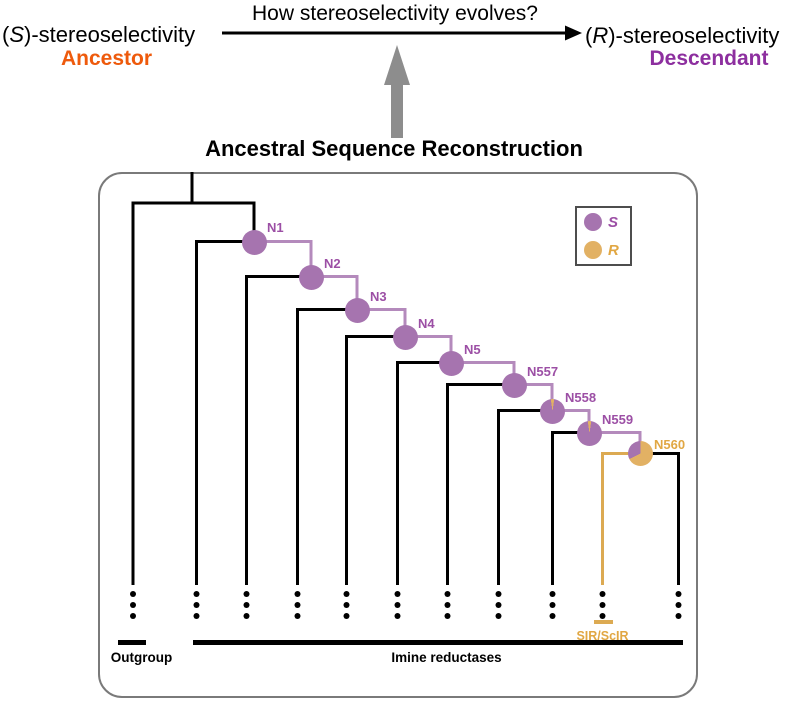 The width and height of the screenshot is (799, 703). I want to click on ancestor-selectivity-text: (S)-stereoselectivity, so click(98, 35).